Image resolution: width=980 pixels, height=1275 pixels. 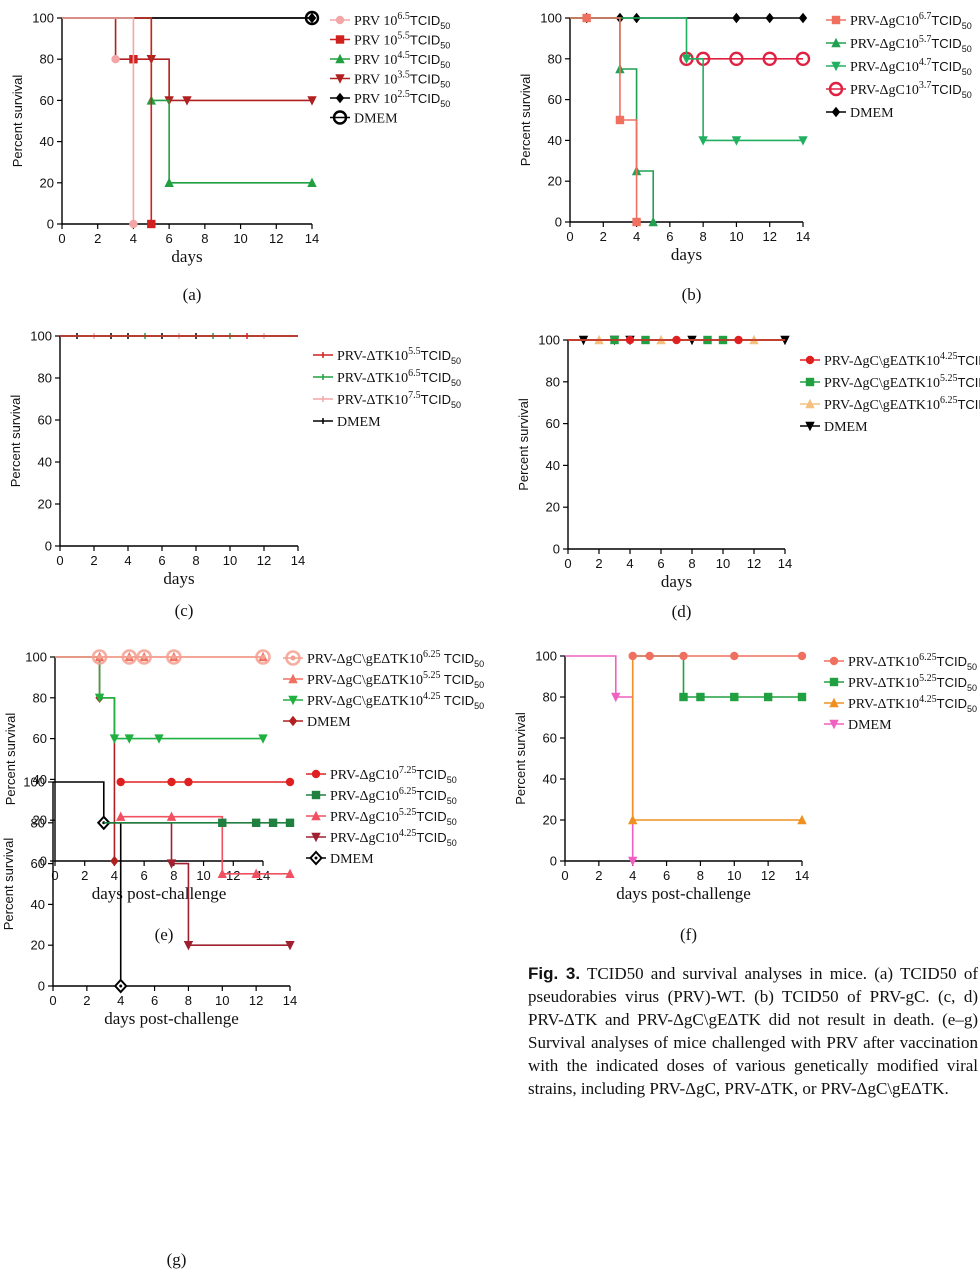 What do you see at coordinates (402, 80) in the screenshot?
I see `legend-label-0-3: PRV 103.5TCID50` at bounding box center [402, 80].